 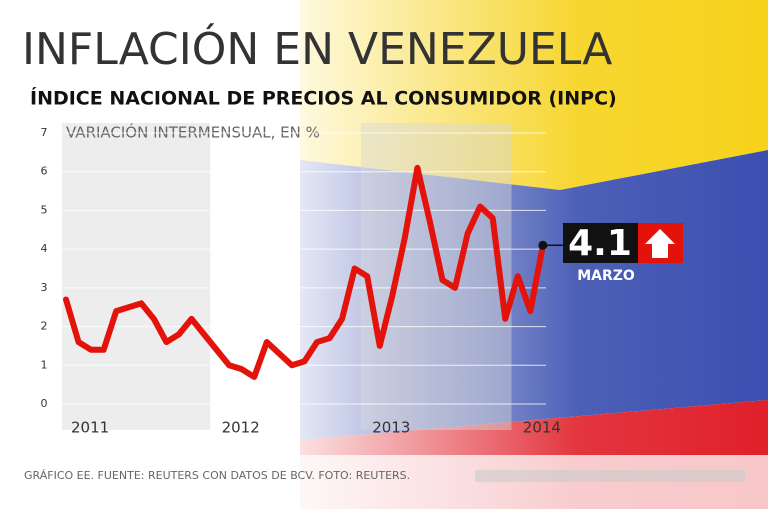 I want to click on y-axis-label: VARIACIÓN INTERMENSUAL, EN %, so click(x=193, y=132).